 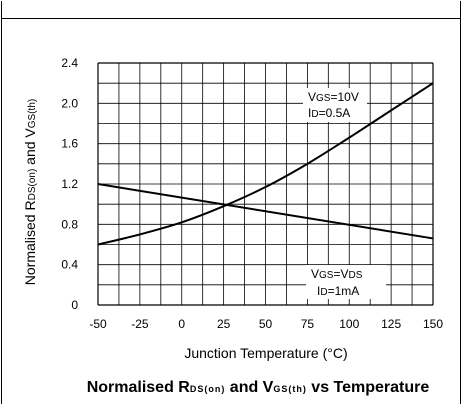 I want to click on y-tick-label: 0, so click(x=74, y=305).